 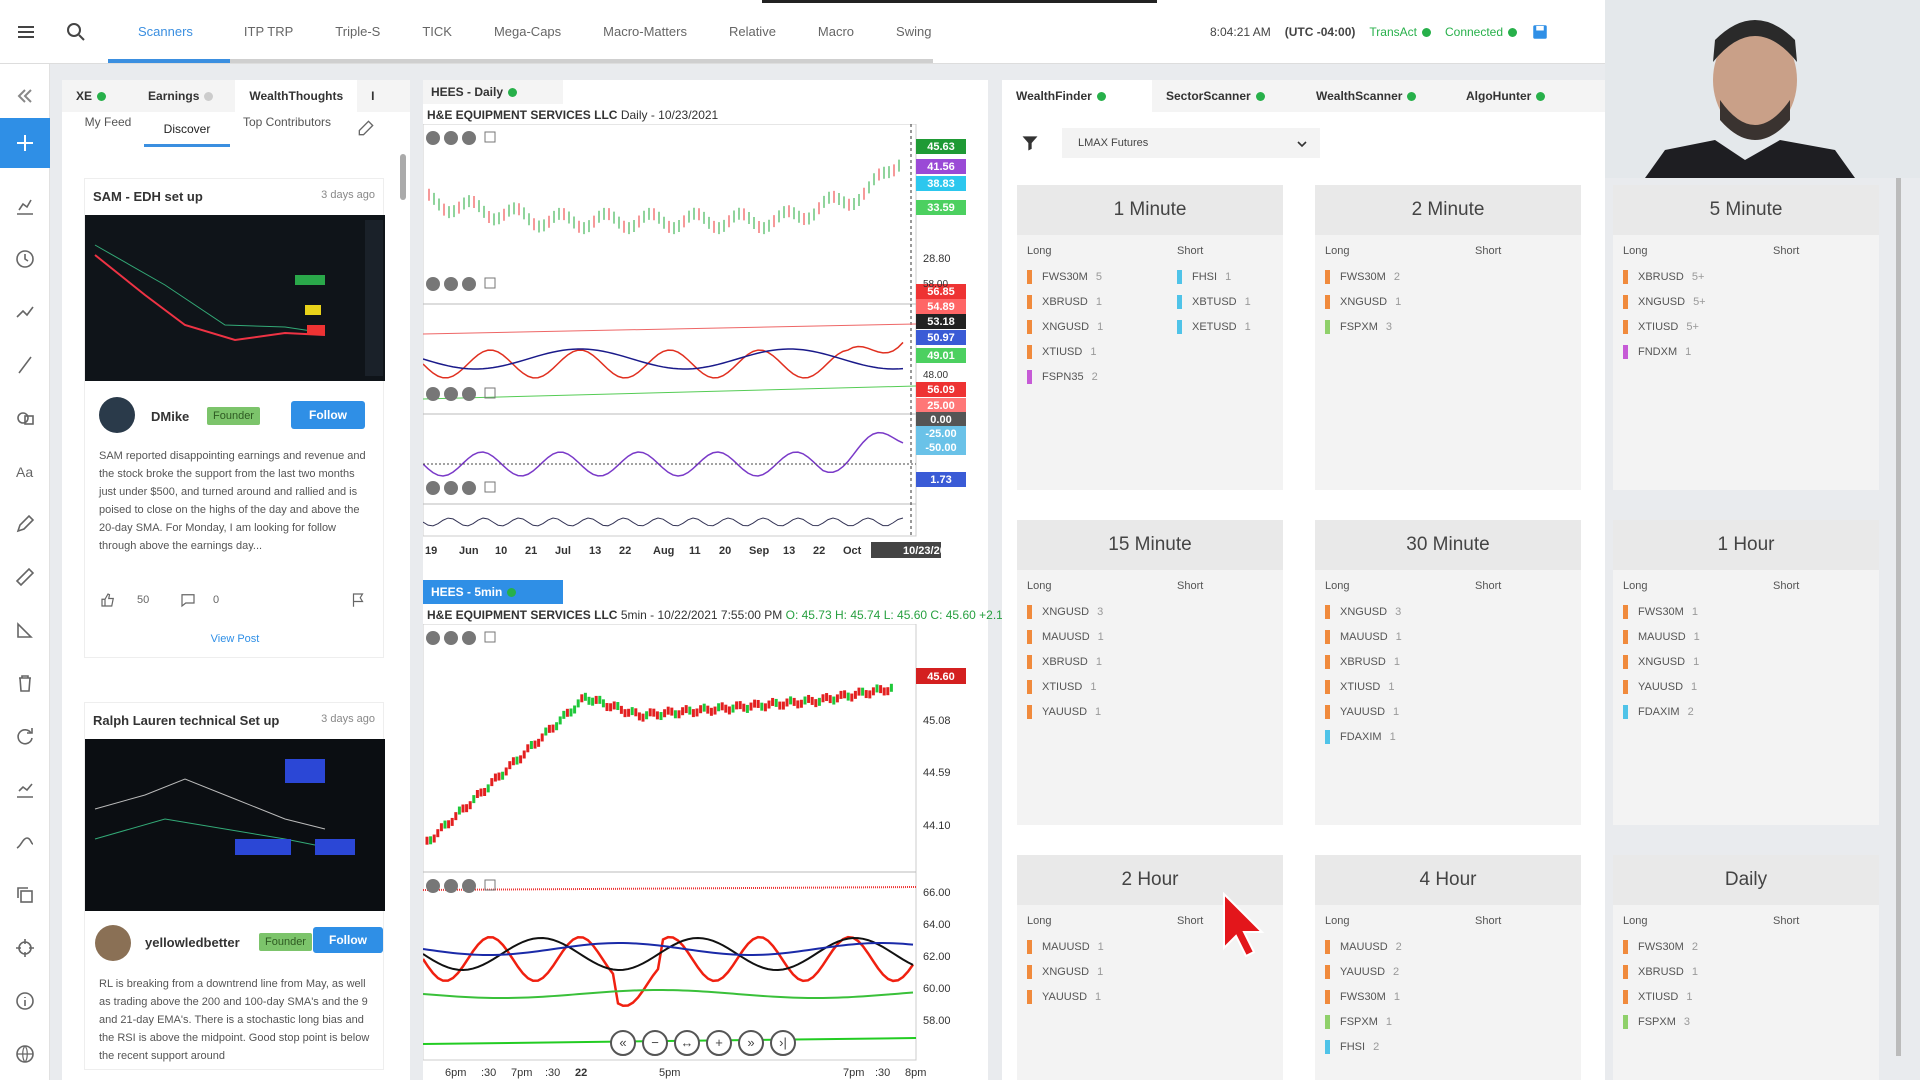 I want to click on zoom-in-button: +, so click(x=719, y=1043).